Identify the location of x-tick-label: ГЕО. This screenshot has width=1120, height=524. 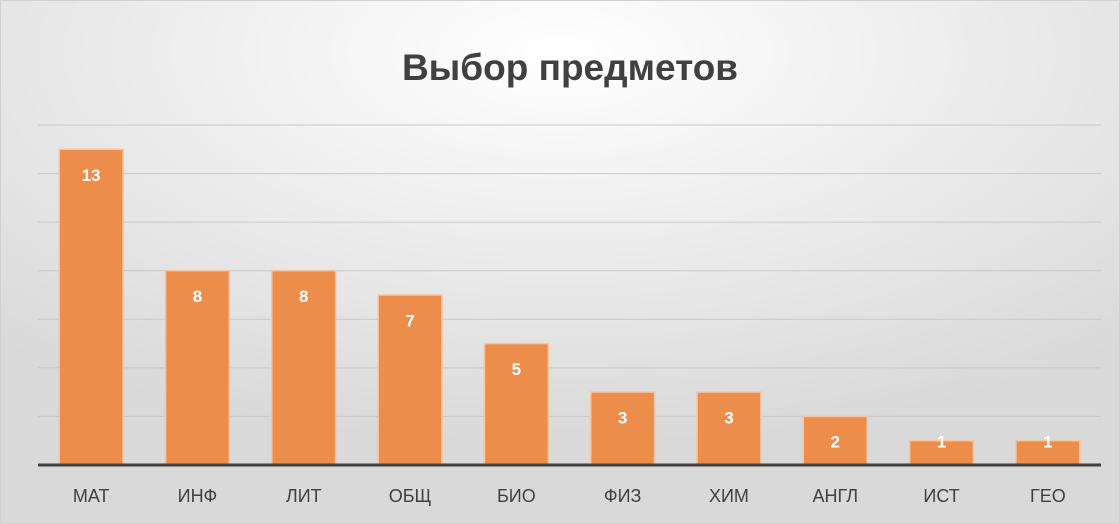
(1048, 496).